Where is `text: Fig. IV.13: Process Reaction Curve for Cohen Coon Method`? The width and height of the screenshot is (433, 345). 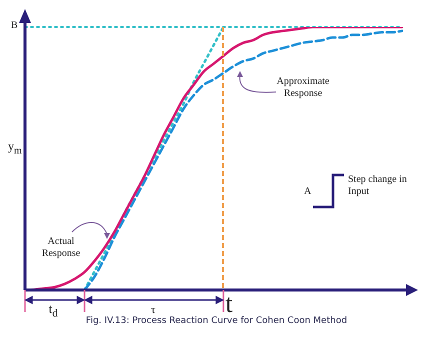
text: Fig. IV.13: Process Reaction Curve for Cohen Coon Method is located at coordinates (217, 321).